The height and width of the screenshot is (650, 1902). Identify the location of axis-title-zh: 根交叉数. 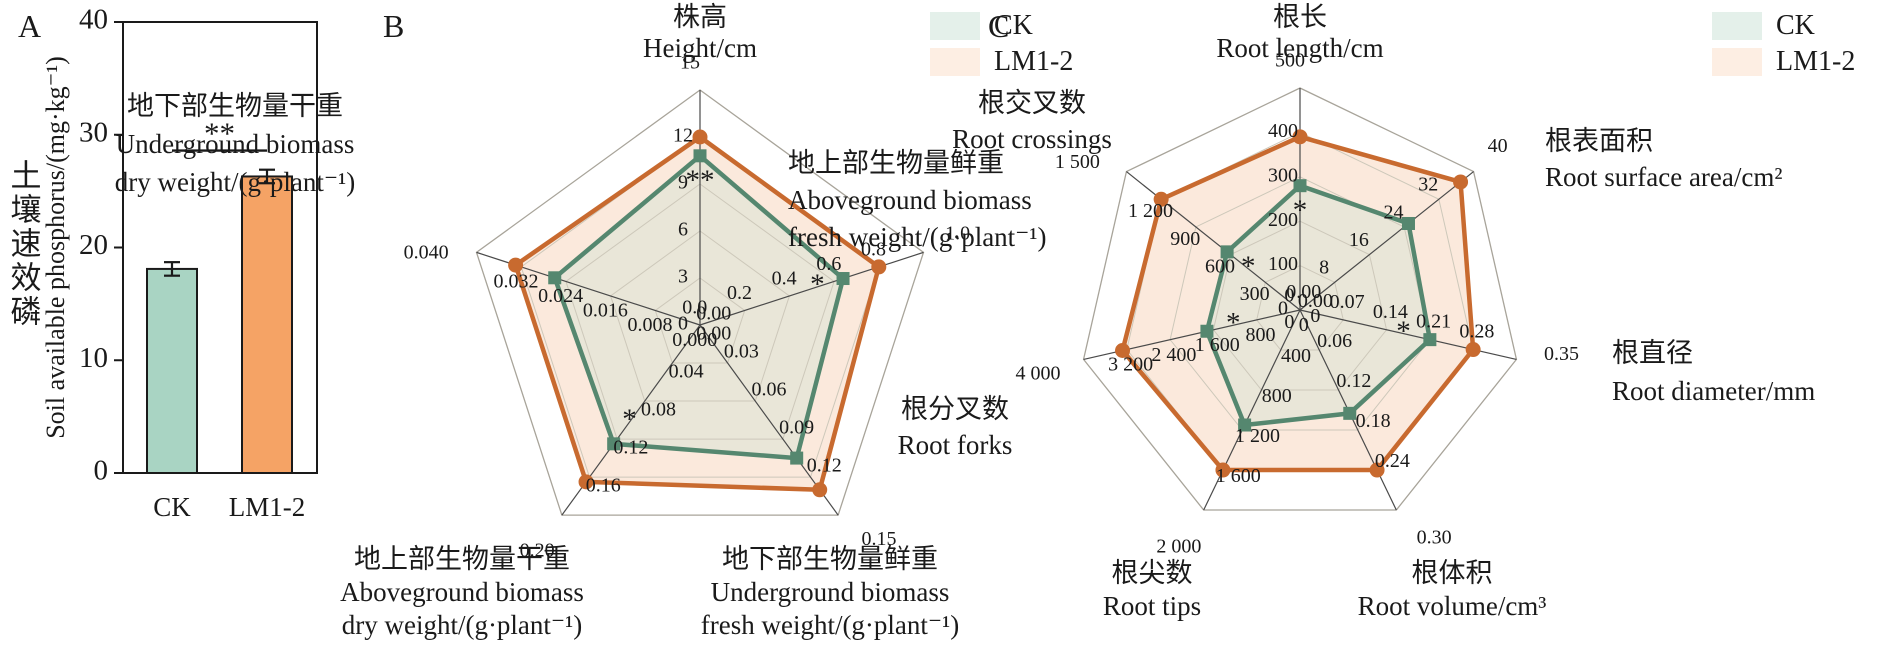
(1032, 103).